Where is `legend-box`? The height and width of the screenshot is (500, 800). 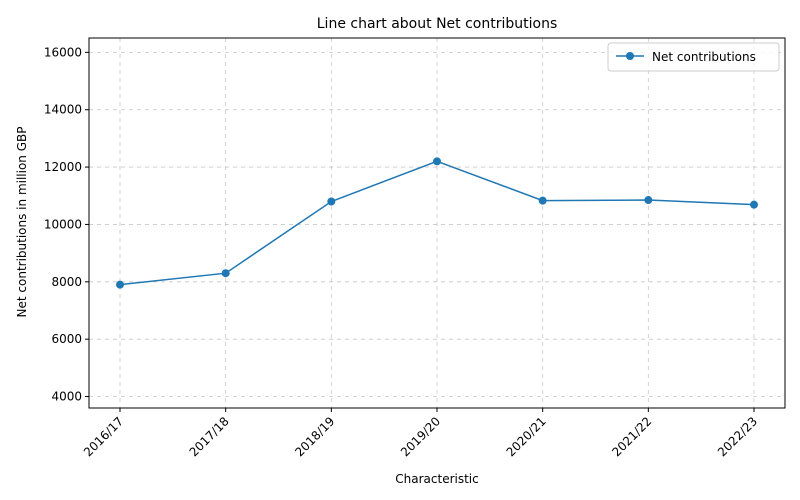
legend-box is located at coordinates (693, 57).